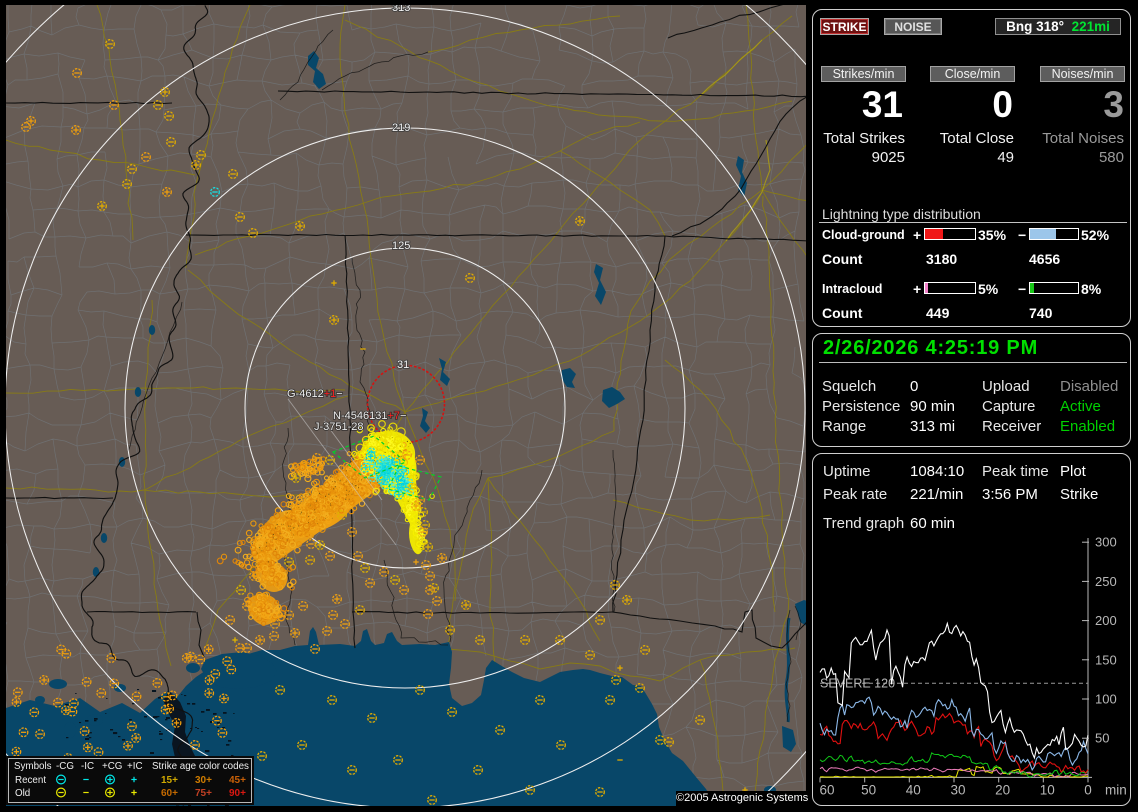 The width and height of the screenshot is (1138, 812). I want to click on svg-text: Recent, so click(30, 780).